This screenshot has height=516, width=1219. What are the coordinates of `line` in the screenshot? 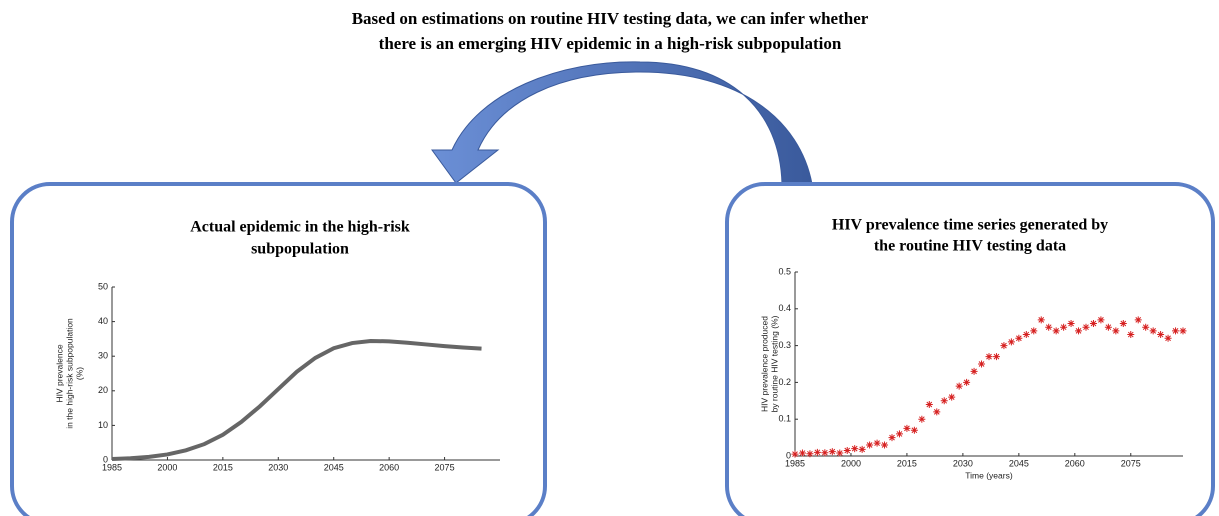 It's located at (296, 399).